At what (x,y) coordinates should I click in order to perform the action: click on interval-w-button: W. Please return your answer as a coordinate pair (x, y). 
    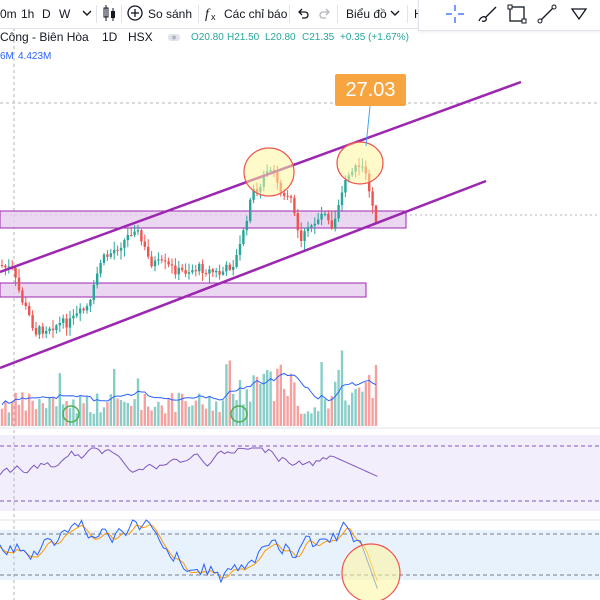
    Looking at the image, I should click on (65, 14).